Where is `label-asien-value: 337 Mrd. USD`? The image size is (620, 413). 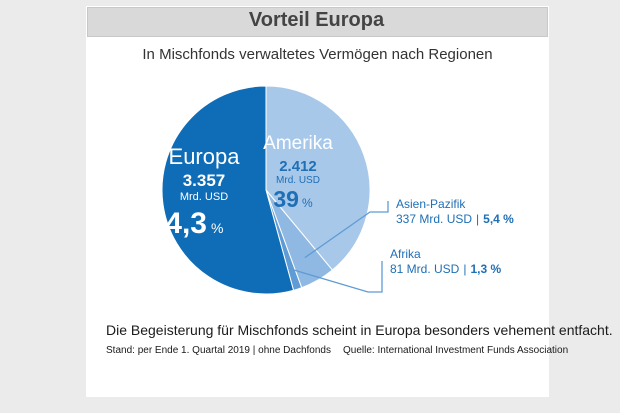 label-asien-value: 337 Mrd. USD is located at coordinates (434, 219).